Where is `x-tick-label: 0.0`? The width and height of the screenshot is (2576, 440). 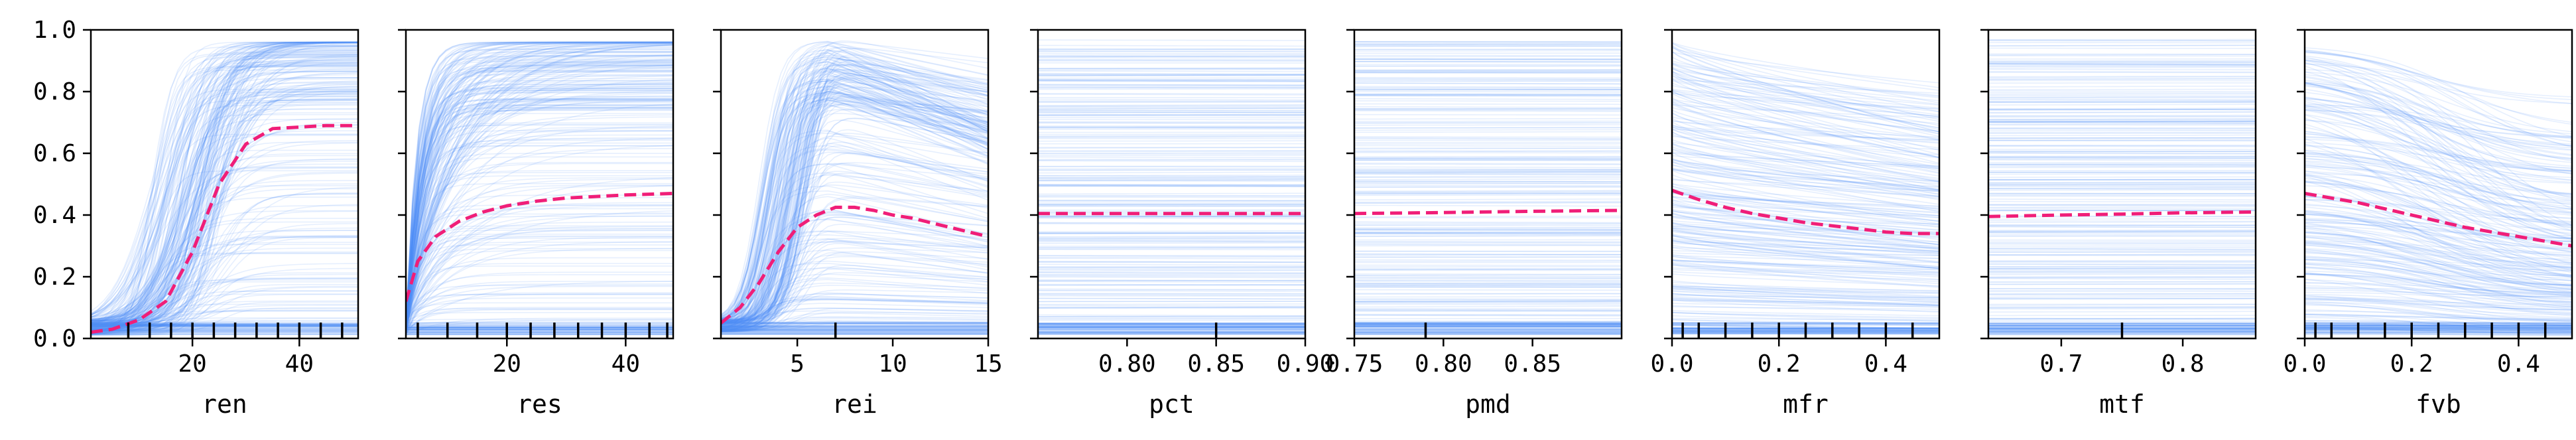
x-tick-label: 0.0 is located at coordinates (2305, 364).